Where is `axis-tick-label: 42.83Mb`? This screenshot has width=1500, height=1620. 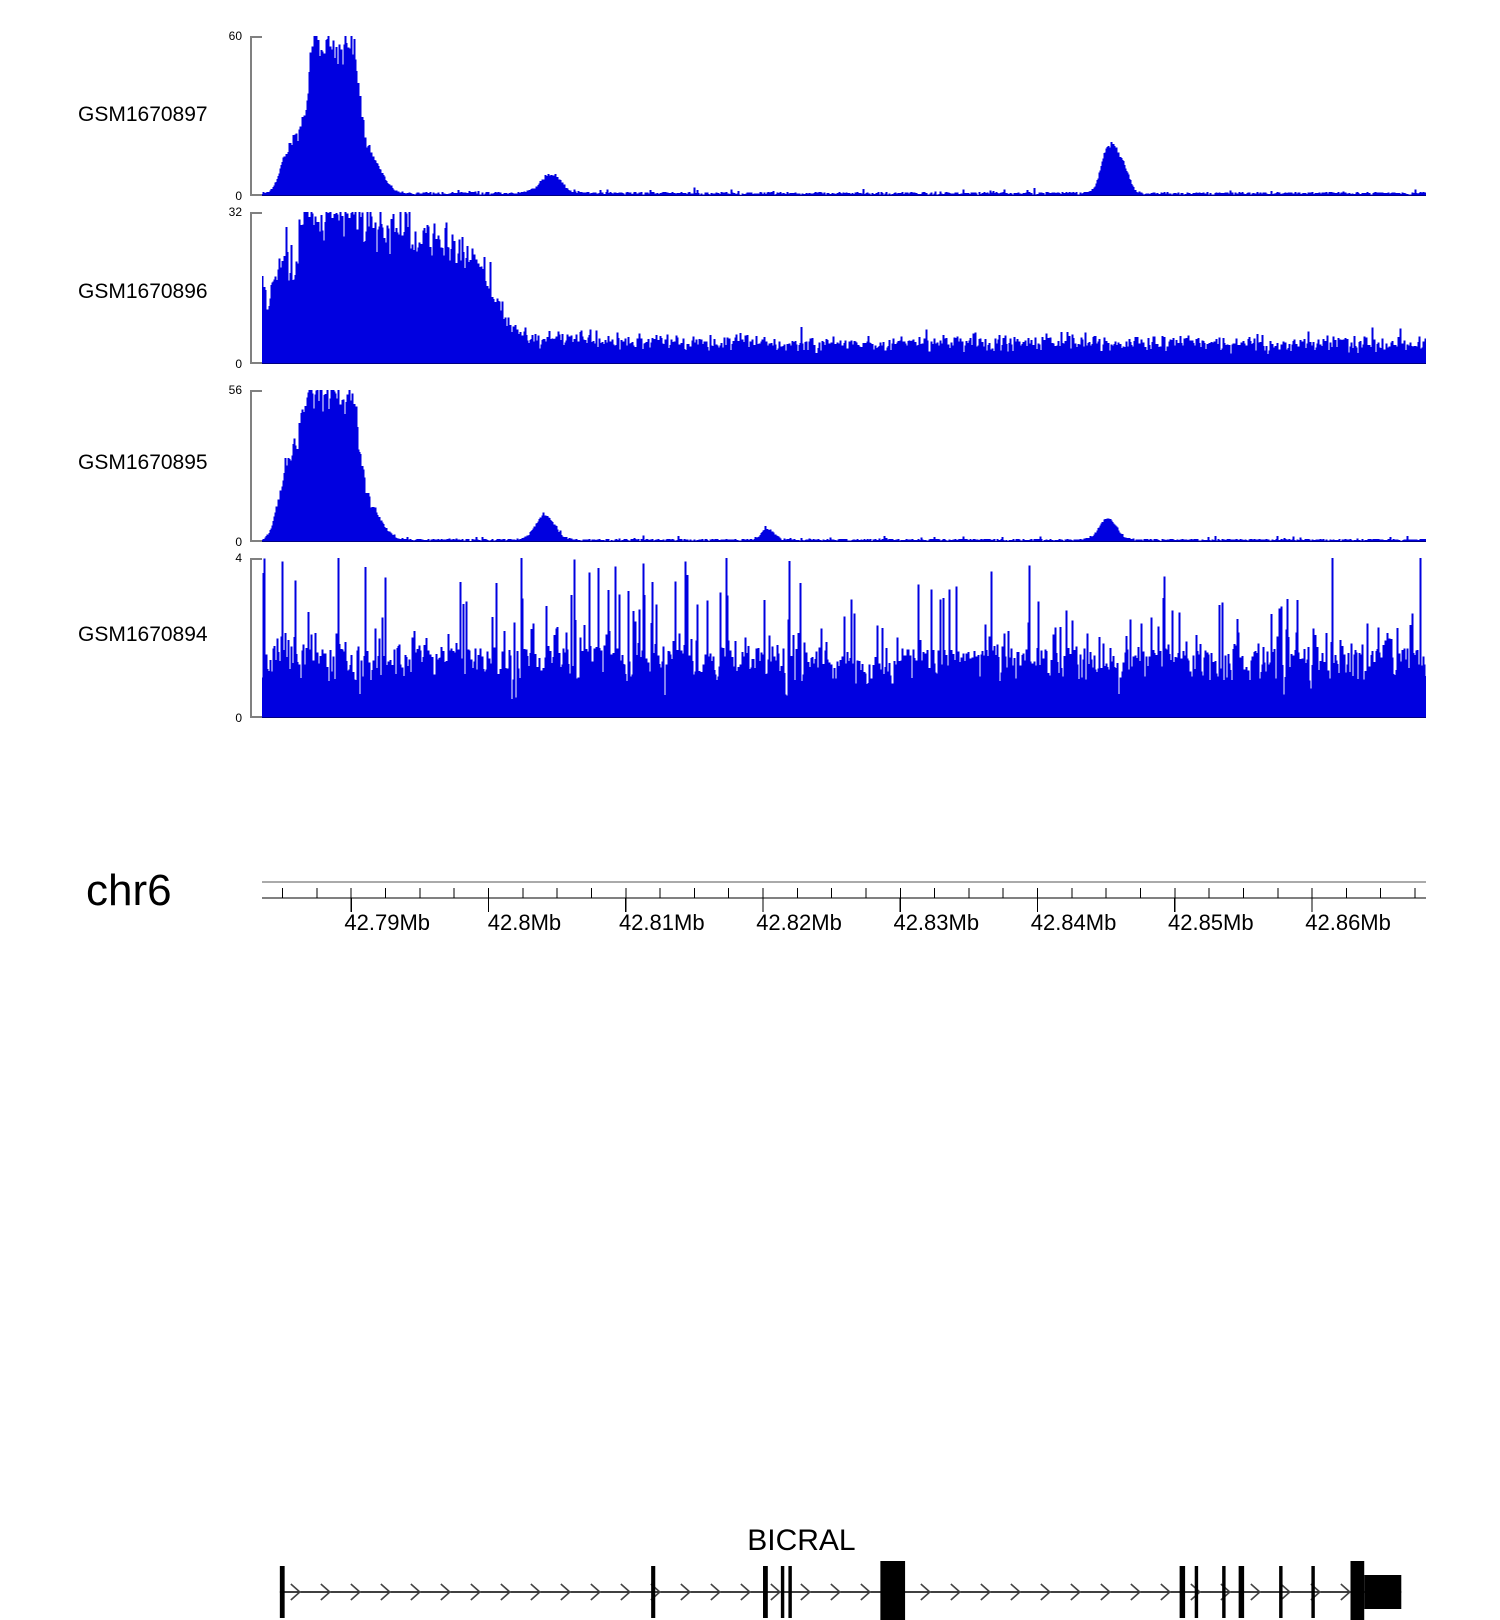 axis-tick-label: 42.83Mb is located at coordinates (936, 922).